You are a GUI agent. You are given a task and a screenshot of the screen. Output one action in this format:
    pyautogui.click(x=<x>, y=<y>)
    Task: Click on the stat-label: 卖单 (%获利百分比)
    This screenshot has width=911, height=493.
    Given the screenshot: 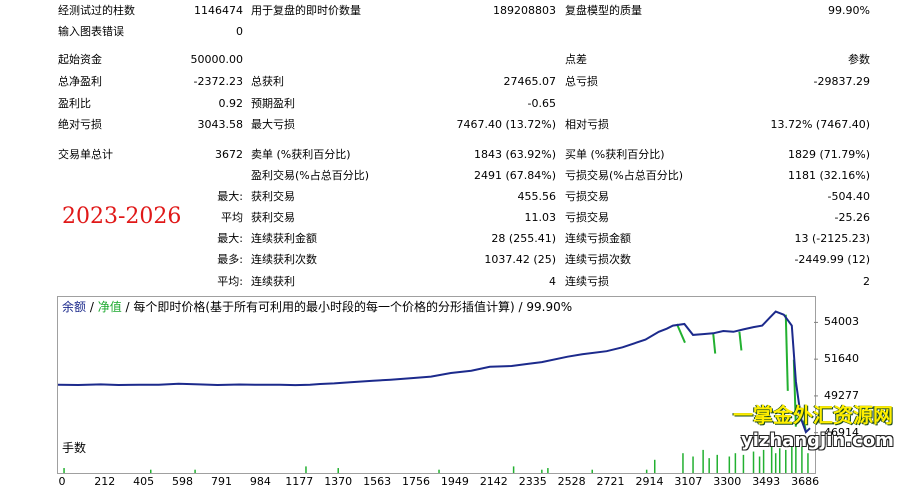 What is the action you would take?
    pyautogui.click(x=301, y=154)
    